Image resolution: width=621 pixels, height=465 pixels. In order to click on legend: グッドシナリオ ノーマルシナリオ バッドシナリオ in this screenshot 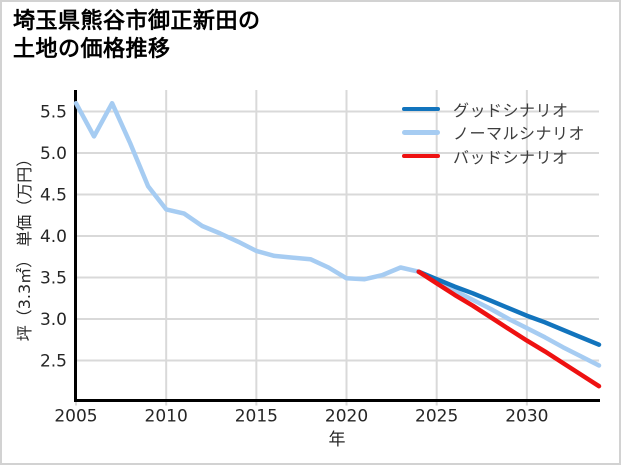, I will do `click(493, 132)`.